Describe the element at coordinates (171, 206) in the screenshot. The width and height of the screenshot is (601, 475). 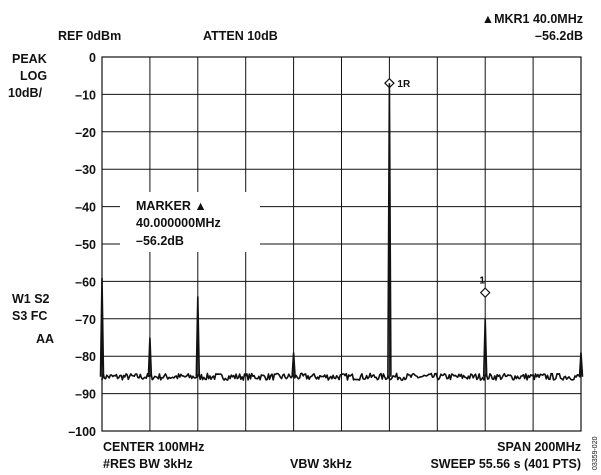
I see `marker-box-title: MARKER ▲` at that location.